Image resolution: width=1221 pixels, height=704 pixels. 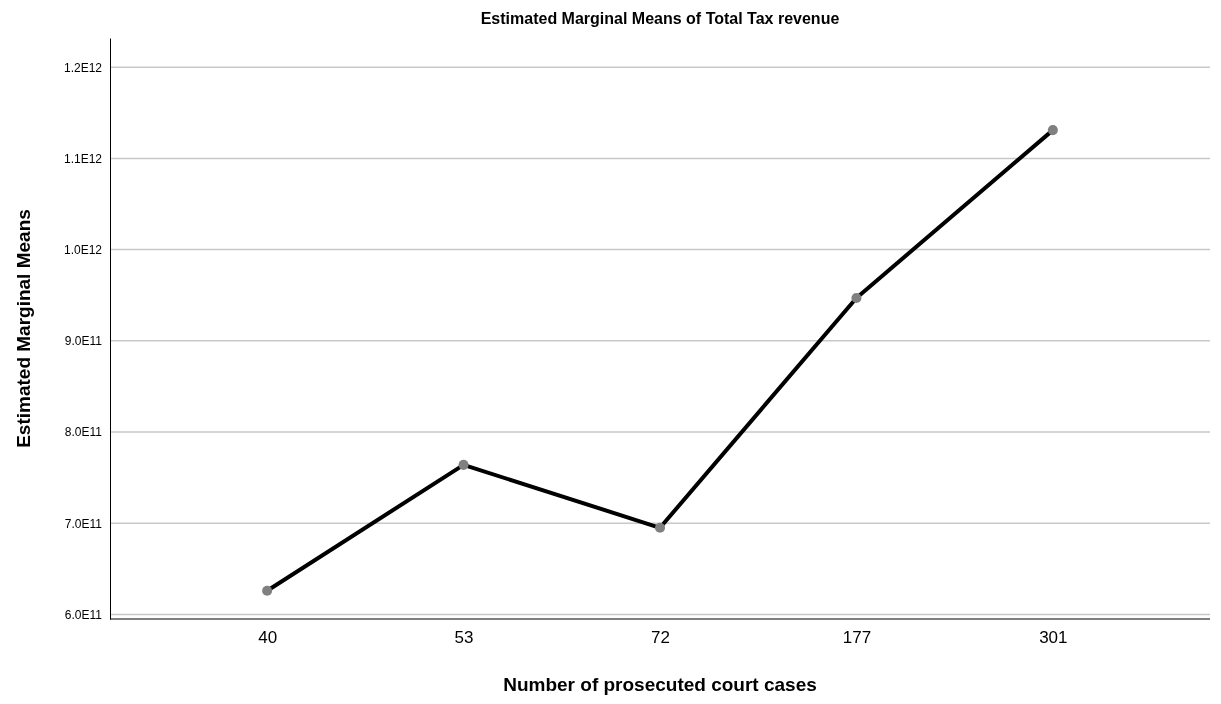 What do you see at coordinates (83, 341) in the screenshot?
I see `y-tick-label: 9.0E11` at bounding box center [83, 341].